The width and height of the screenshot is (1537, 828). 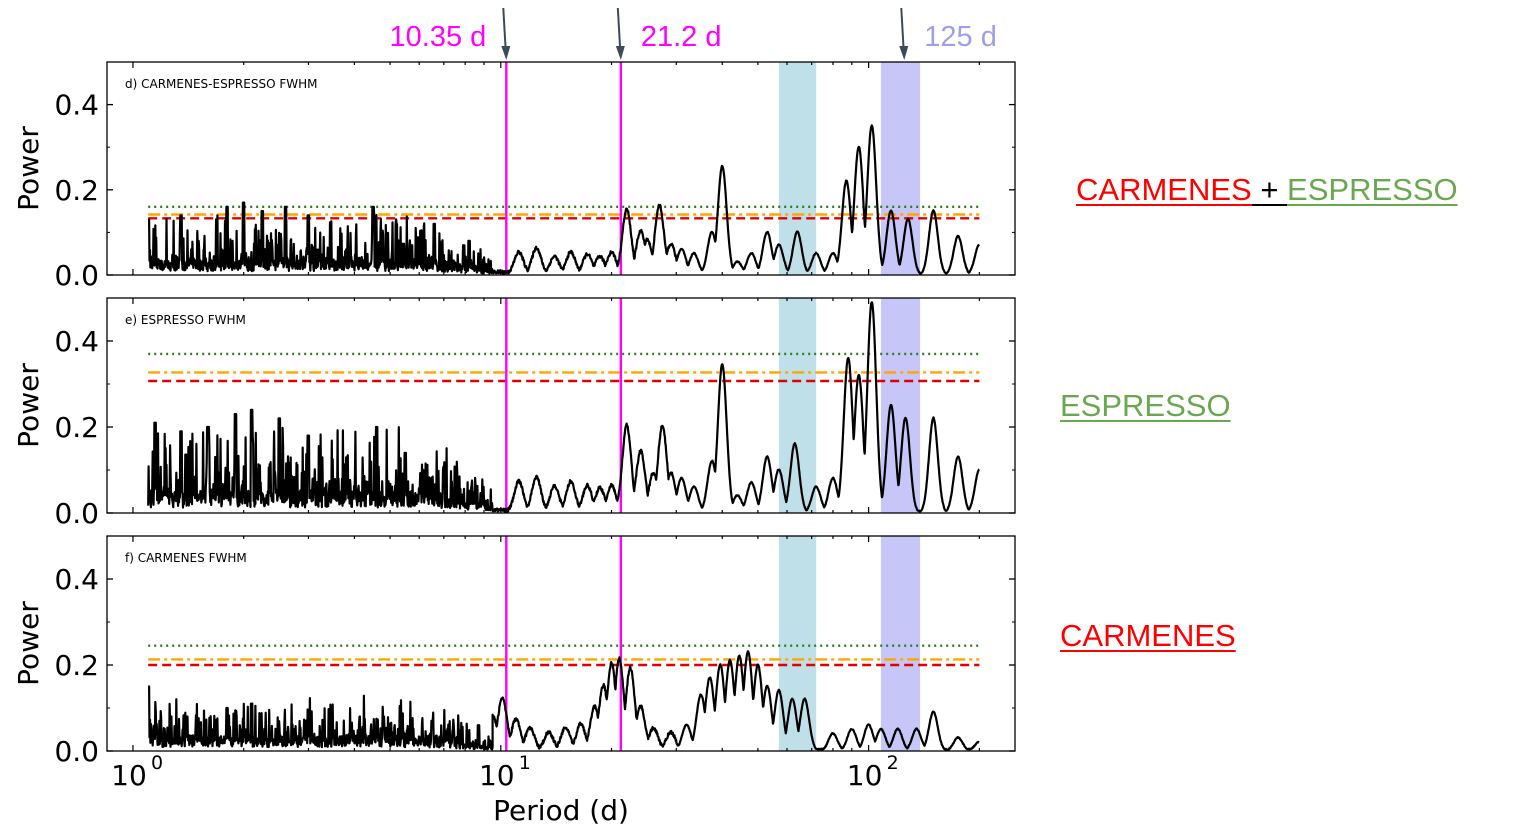 What do you see at coordinates (1164, 189) in the screenshot?
I see `side-label-carmenes: CARMENES` at bounding box center [1164, 189].